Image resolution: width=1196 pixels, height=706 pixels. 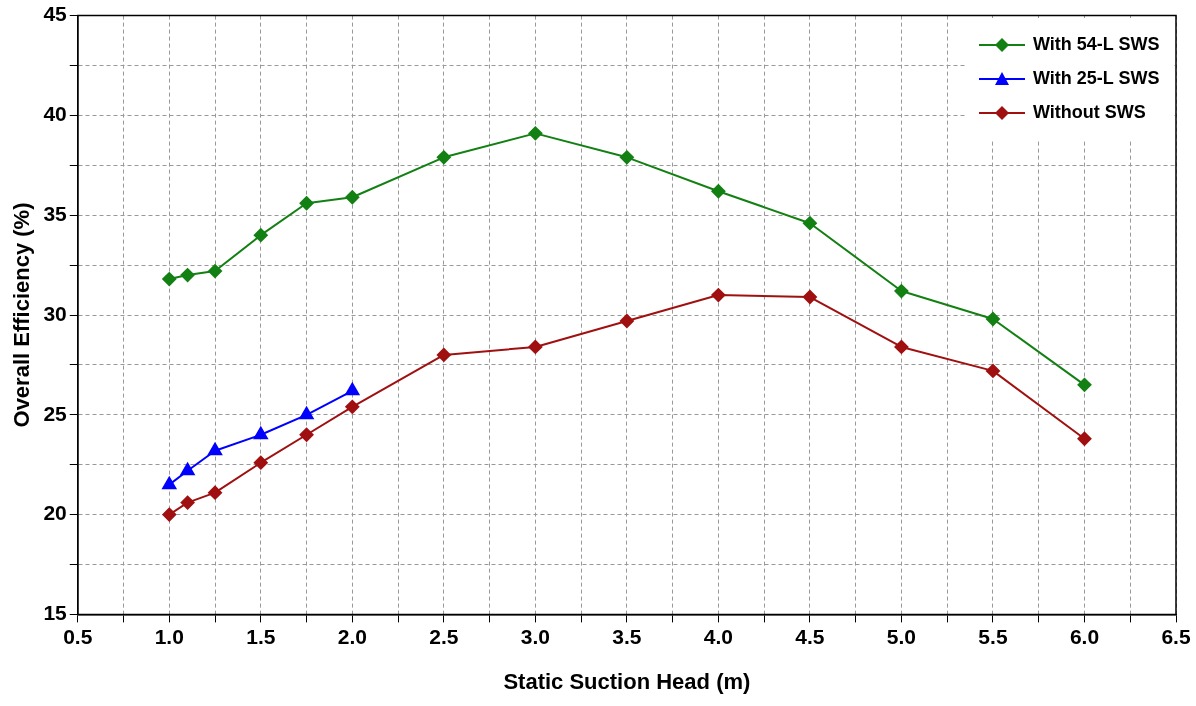 What do you see at coordinates (627, 636) in the screenshot?
I see `x-tick-label: 3.5` at bounding box center [627, 636].